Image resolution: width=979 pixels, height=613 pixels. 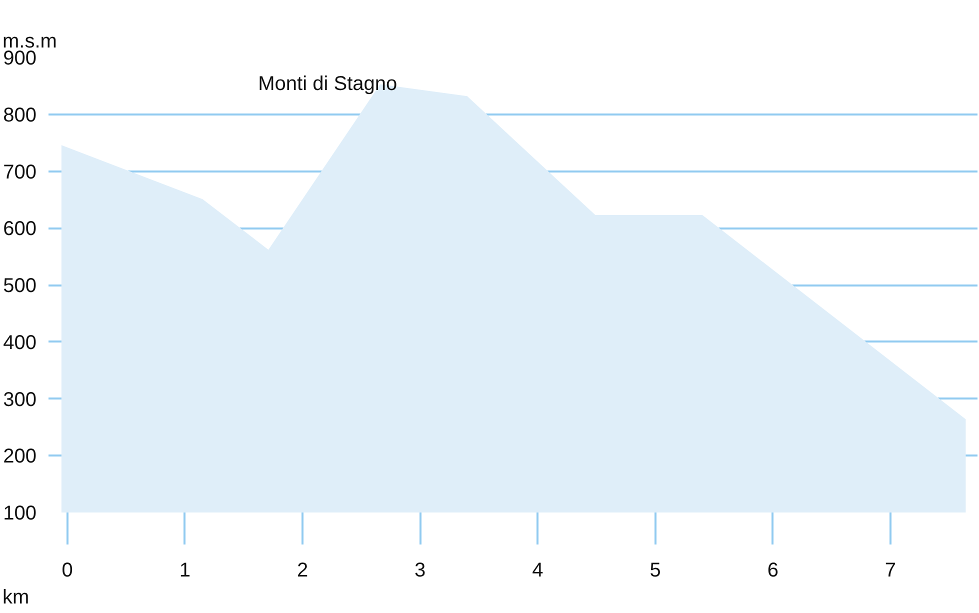 What do you see at coordinates (420, 571) in the screenshot?
I see `x-tick-label: 3` at bounding box center [420, 571].